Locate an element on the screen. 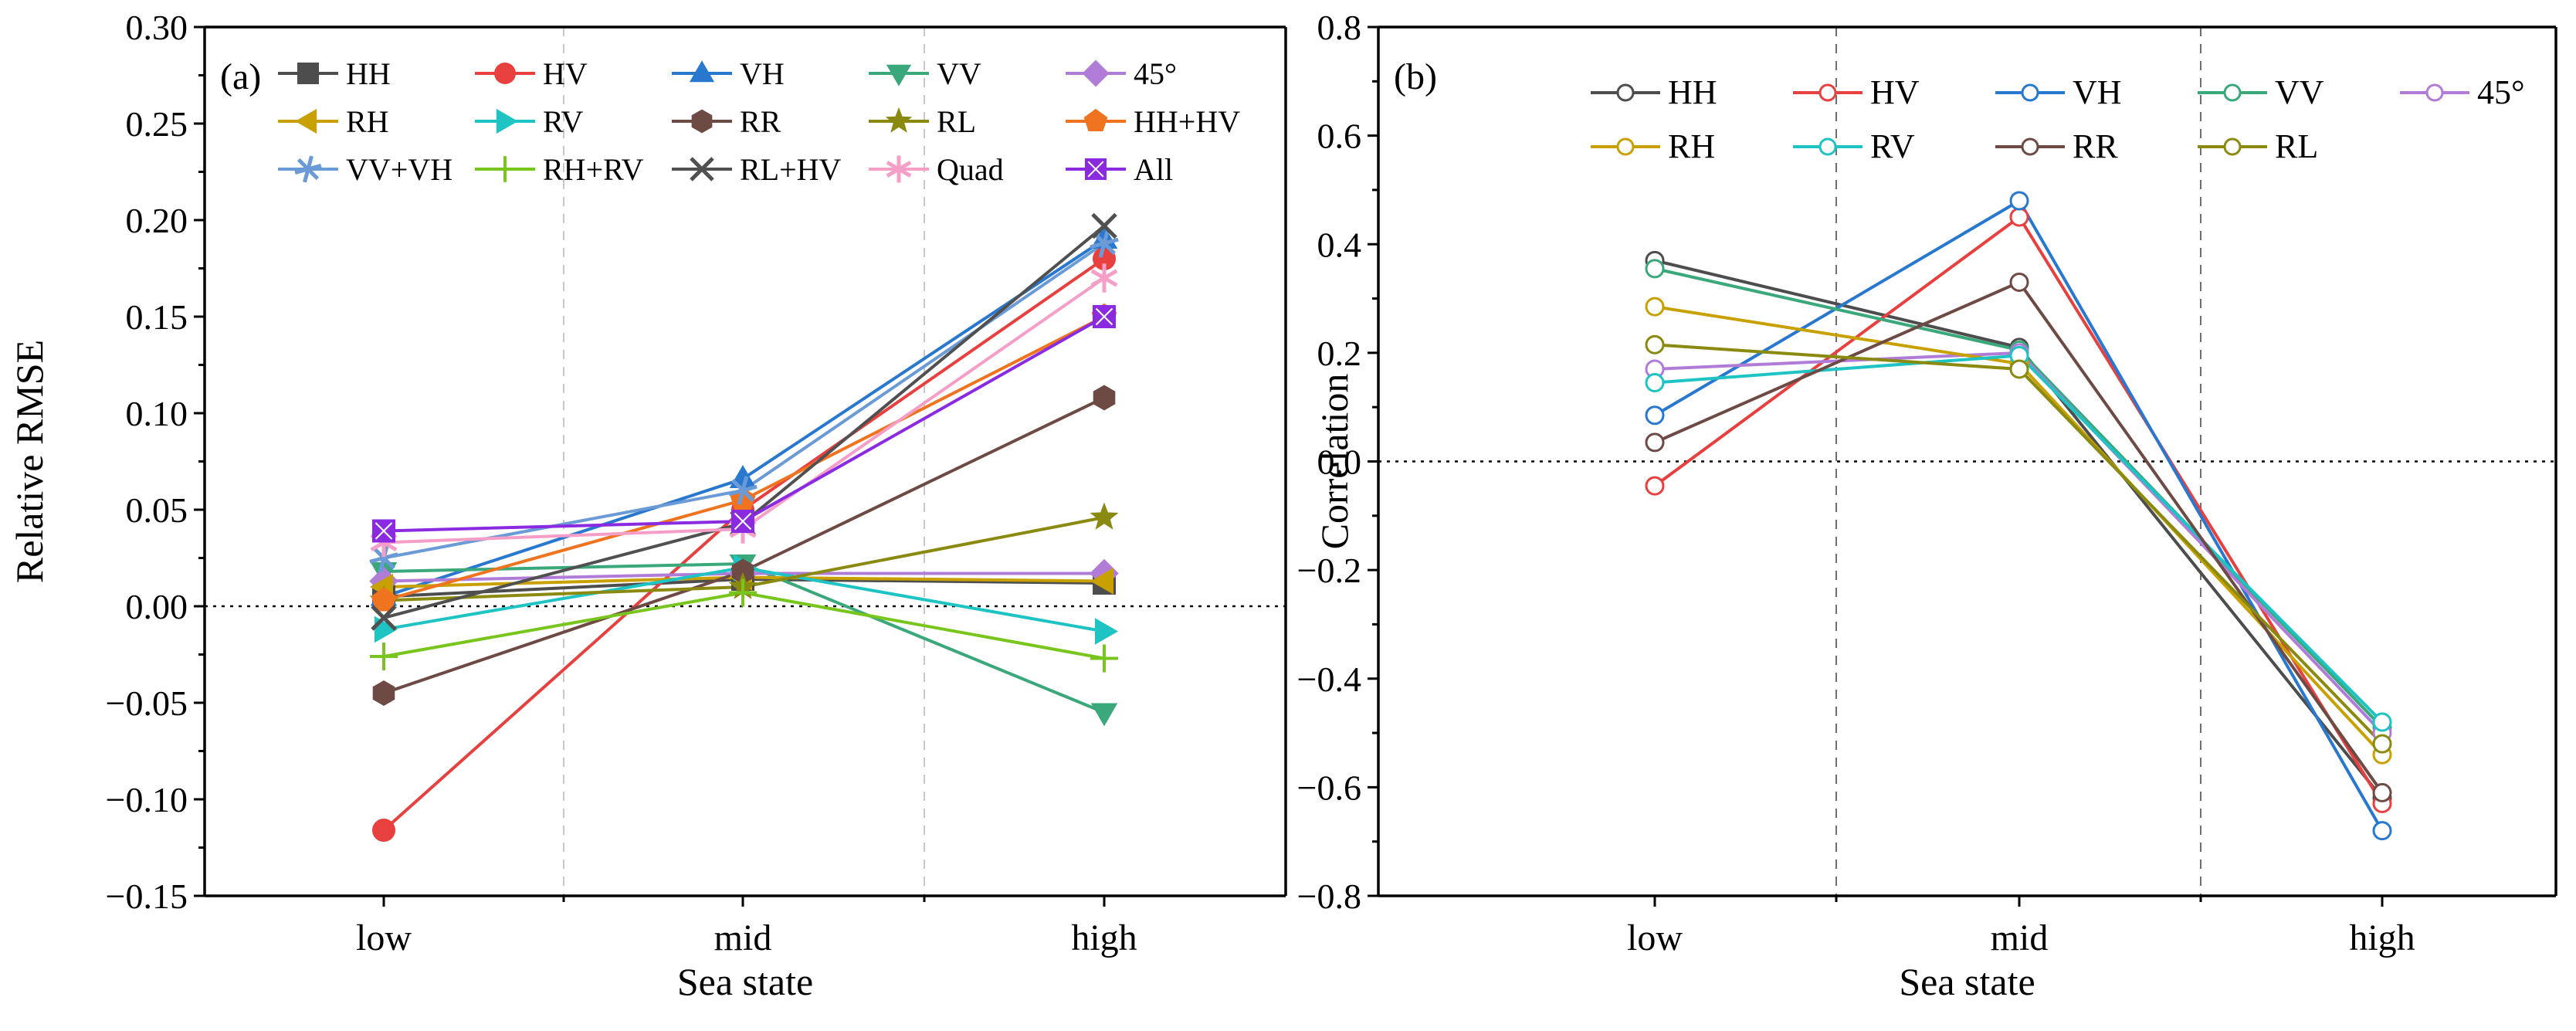  panel-a-series-quad-point is located at coordinates (1104, 278).